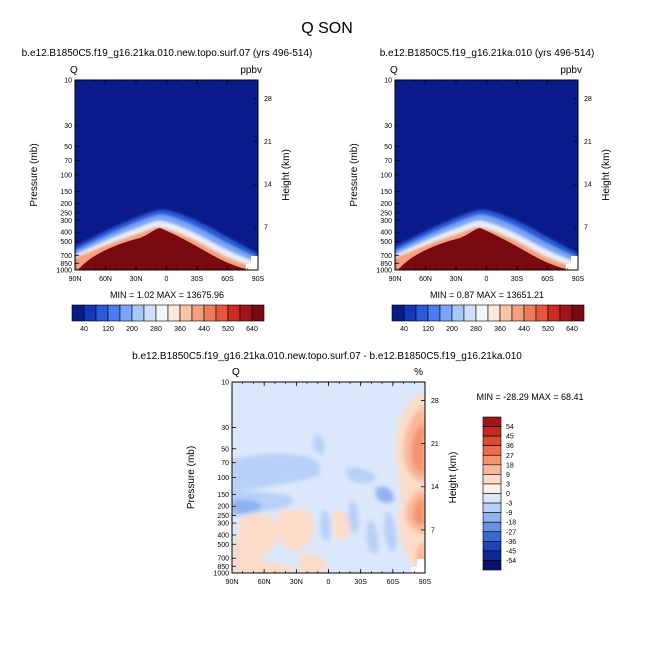  What do you see at coordinates (578, 279) in the screenshot?
I see `panel-b-x-tick-label: 90S` at bounding box center [578, 279].